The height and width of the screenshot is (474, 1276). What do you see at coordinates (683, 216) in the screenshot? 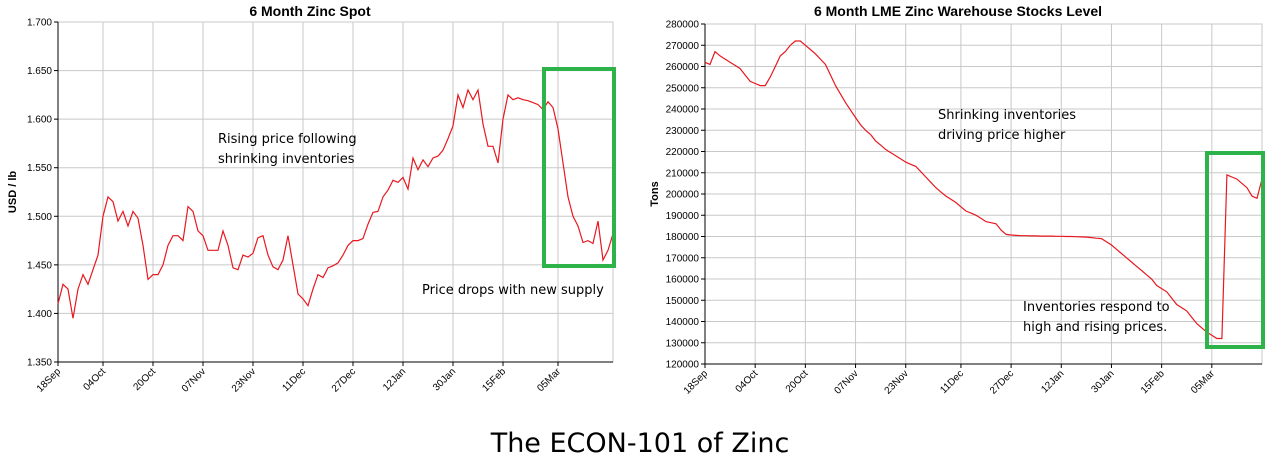
I see `y-tick-label: 190000` at bounding box center [683, 216].